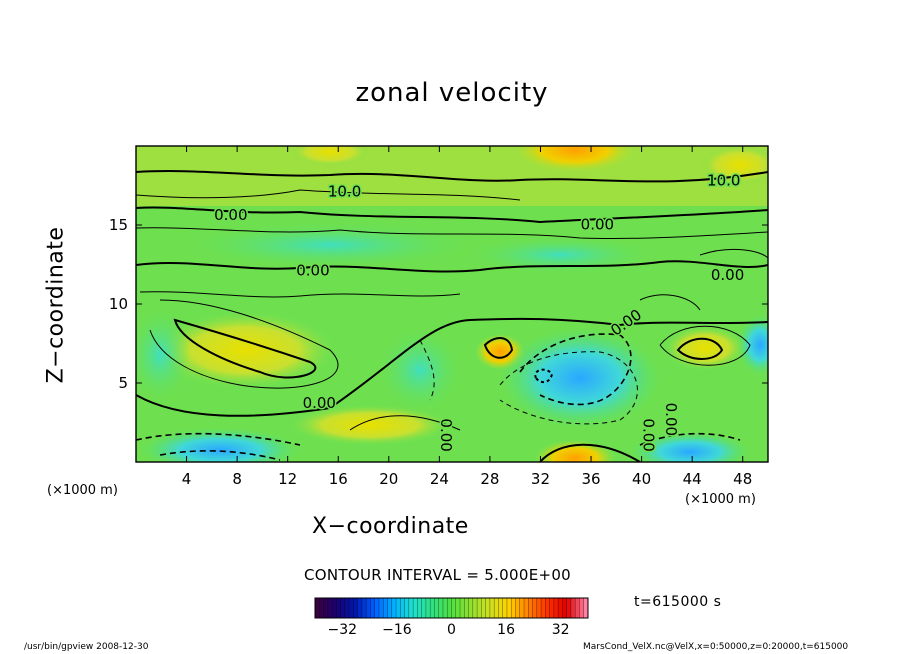  What do you see at coordinates (390, 526) in the screenshot?
I see `x-axis-label: X−coordinate` at bounding box center [390, 526].